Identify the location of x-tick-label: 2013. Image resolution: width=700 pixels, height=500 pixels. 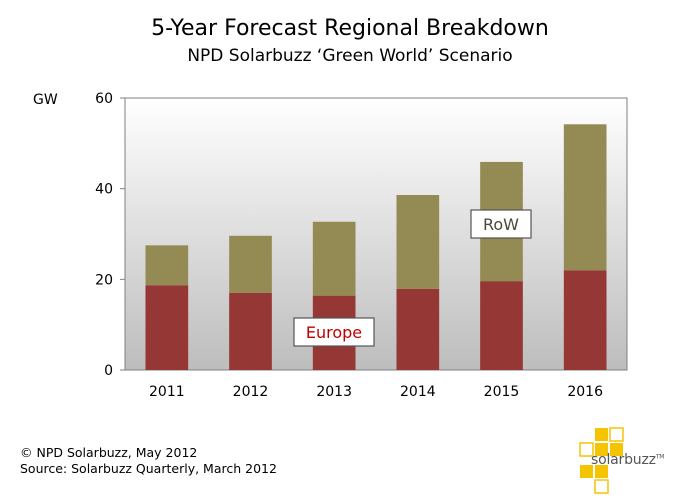
(334, 392).